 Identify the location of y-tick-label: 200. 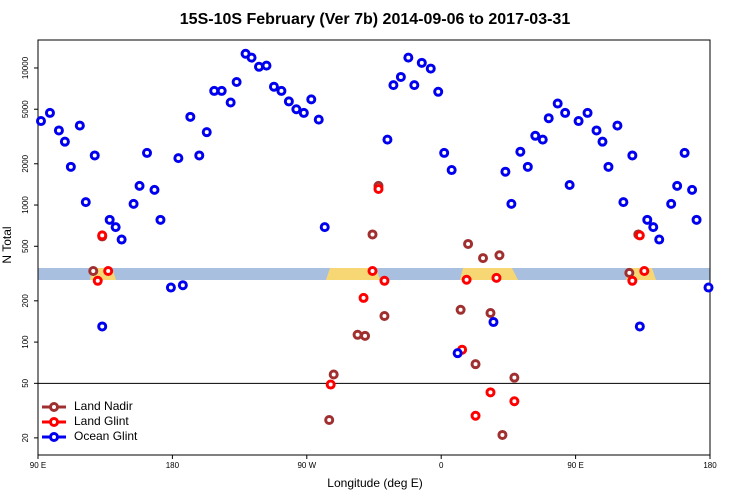
(25, 301).